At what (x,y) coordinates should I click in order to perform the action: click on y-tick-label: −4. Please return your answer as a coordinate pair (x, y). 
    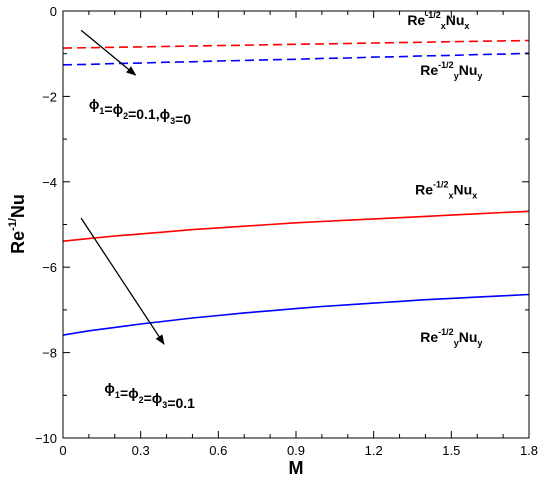
    Looking at the image, I should click on (49, 182).